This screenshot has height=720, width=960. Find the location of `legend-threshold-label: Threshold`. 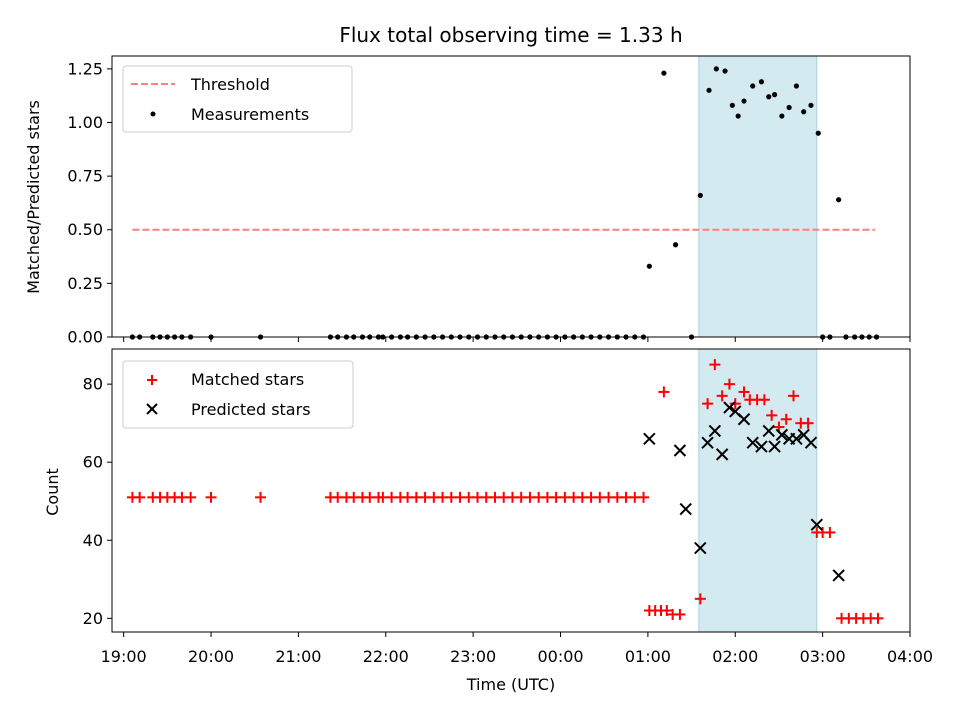

legend-threshold-label: Threshold is located at coordinates (230, 84).